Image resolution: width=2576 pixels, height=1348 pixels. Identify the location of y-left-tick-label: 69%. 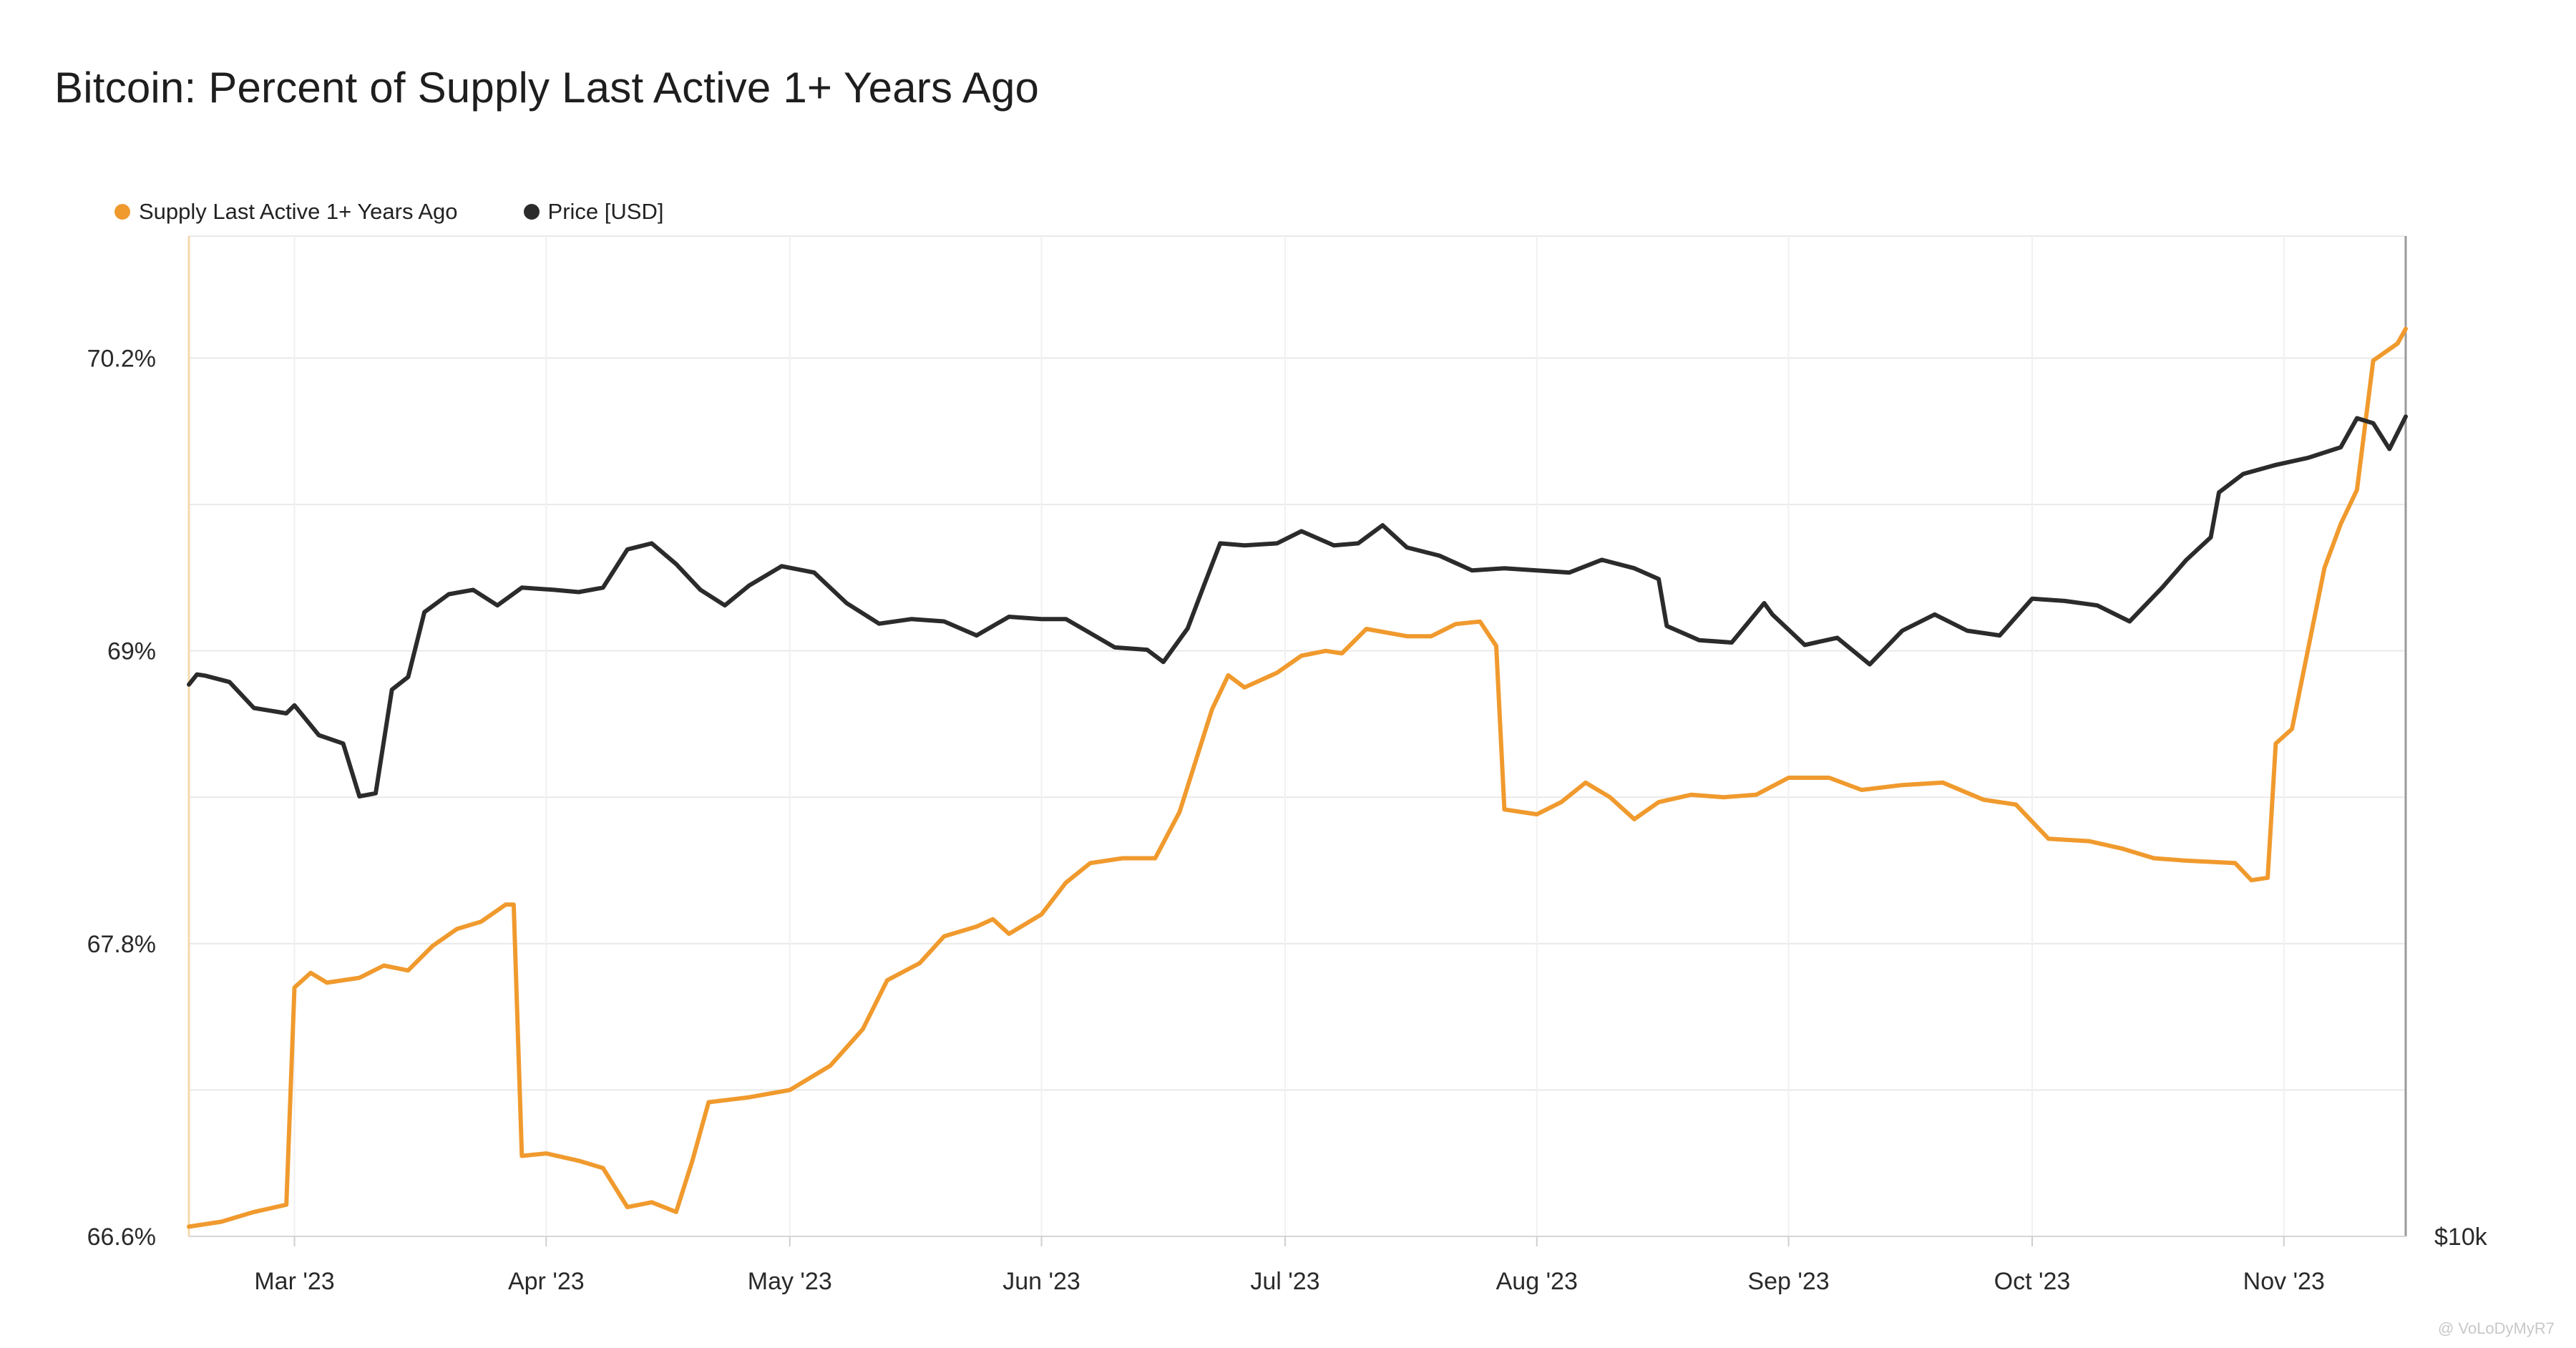
(131, 651).